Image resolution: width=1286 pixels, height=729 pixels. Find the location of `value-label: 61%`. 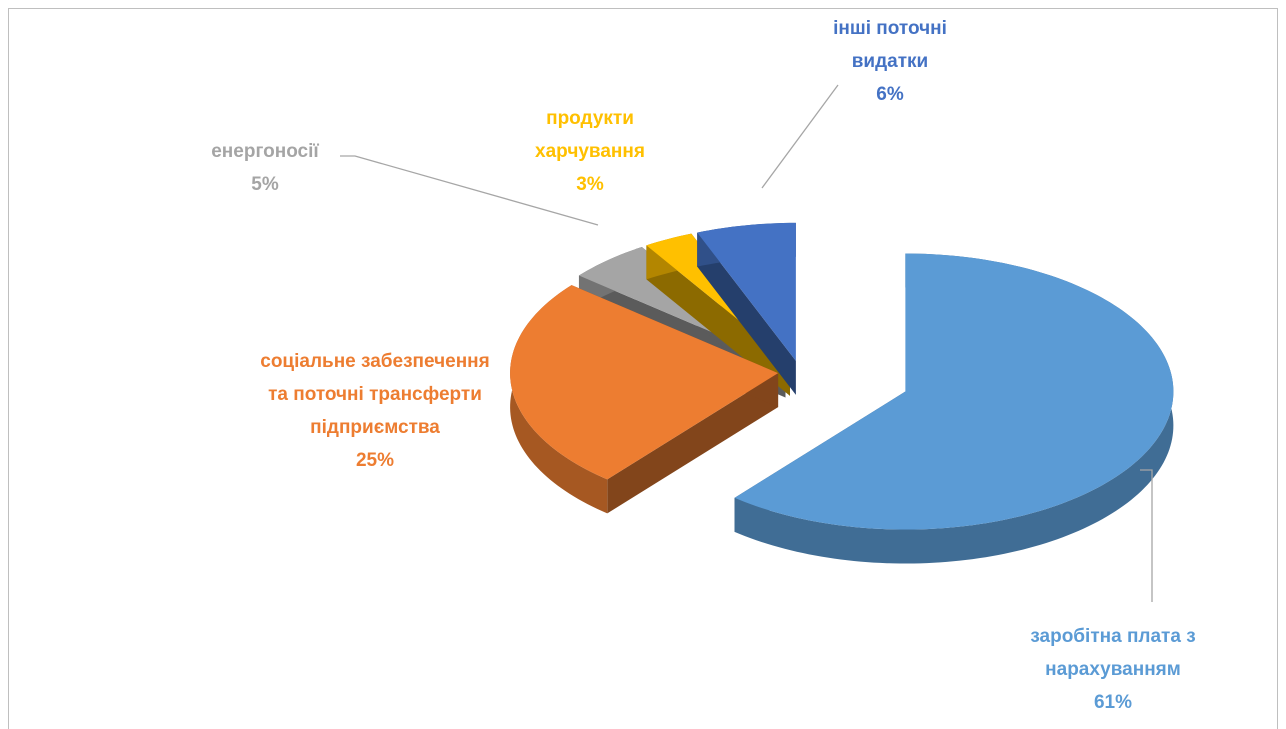

value-label: 61% is located at coordinates (1113, 702).